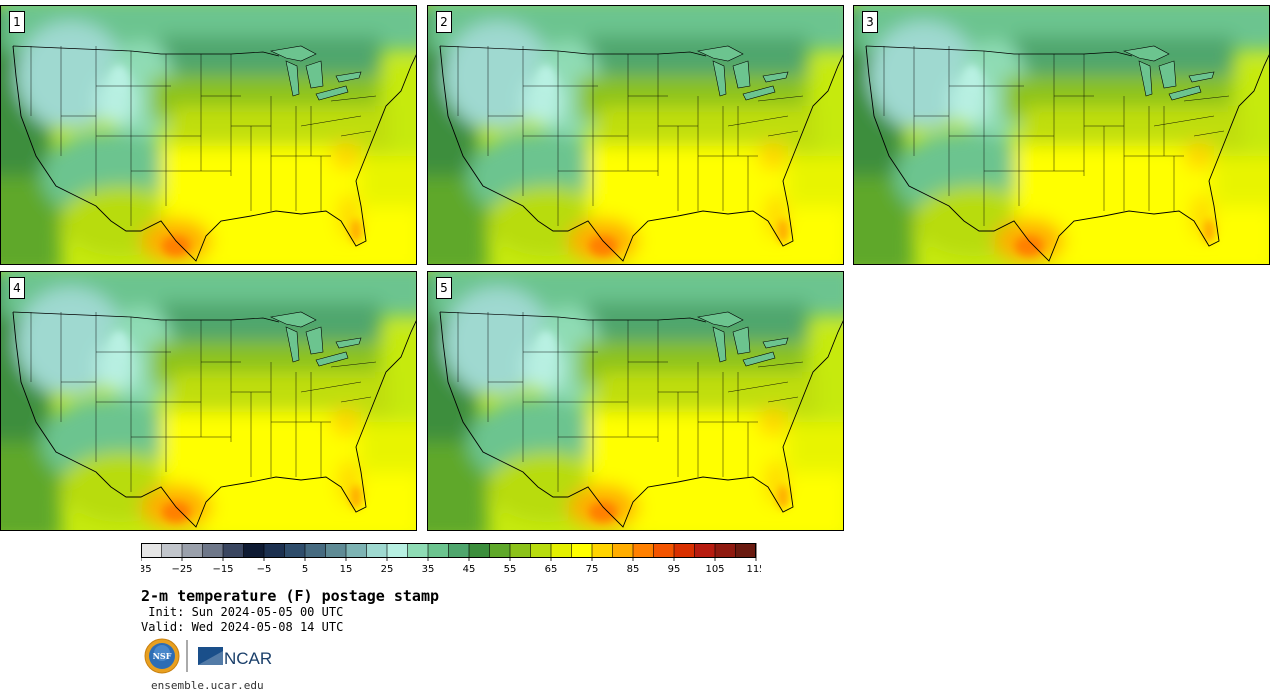 This screenshot has height=696, width=1280. Describe the element at coordinates (428, 569) in the screenshot. I see `colorbar-tick-label: 35` at that location.